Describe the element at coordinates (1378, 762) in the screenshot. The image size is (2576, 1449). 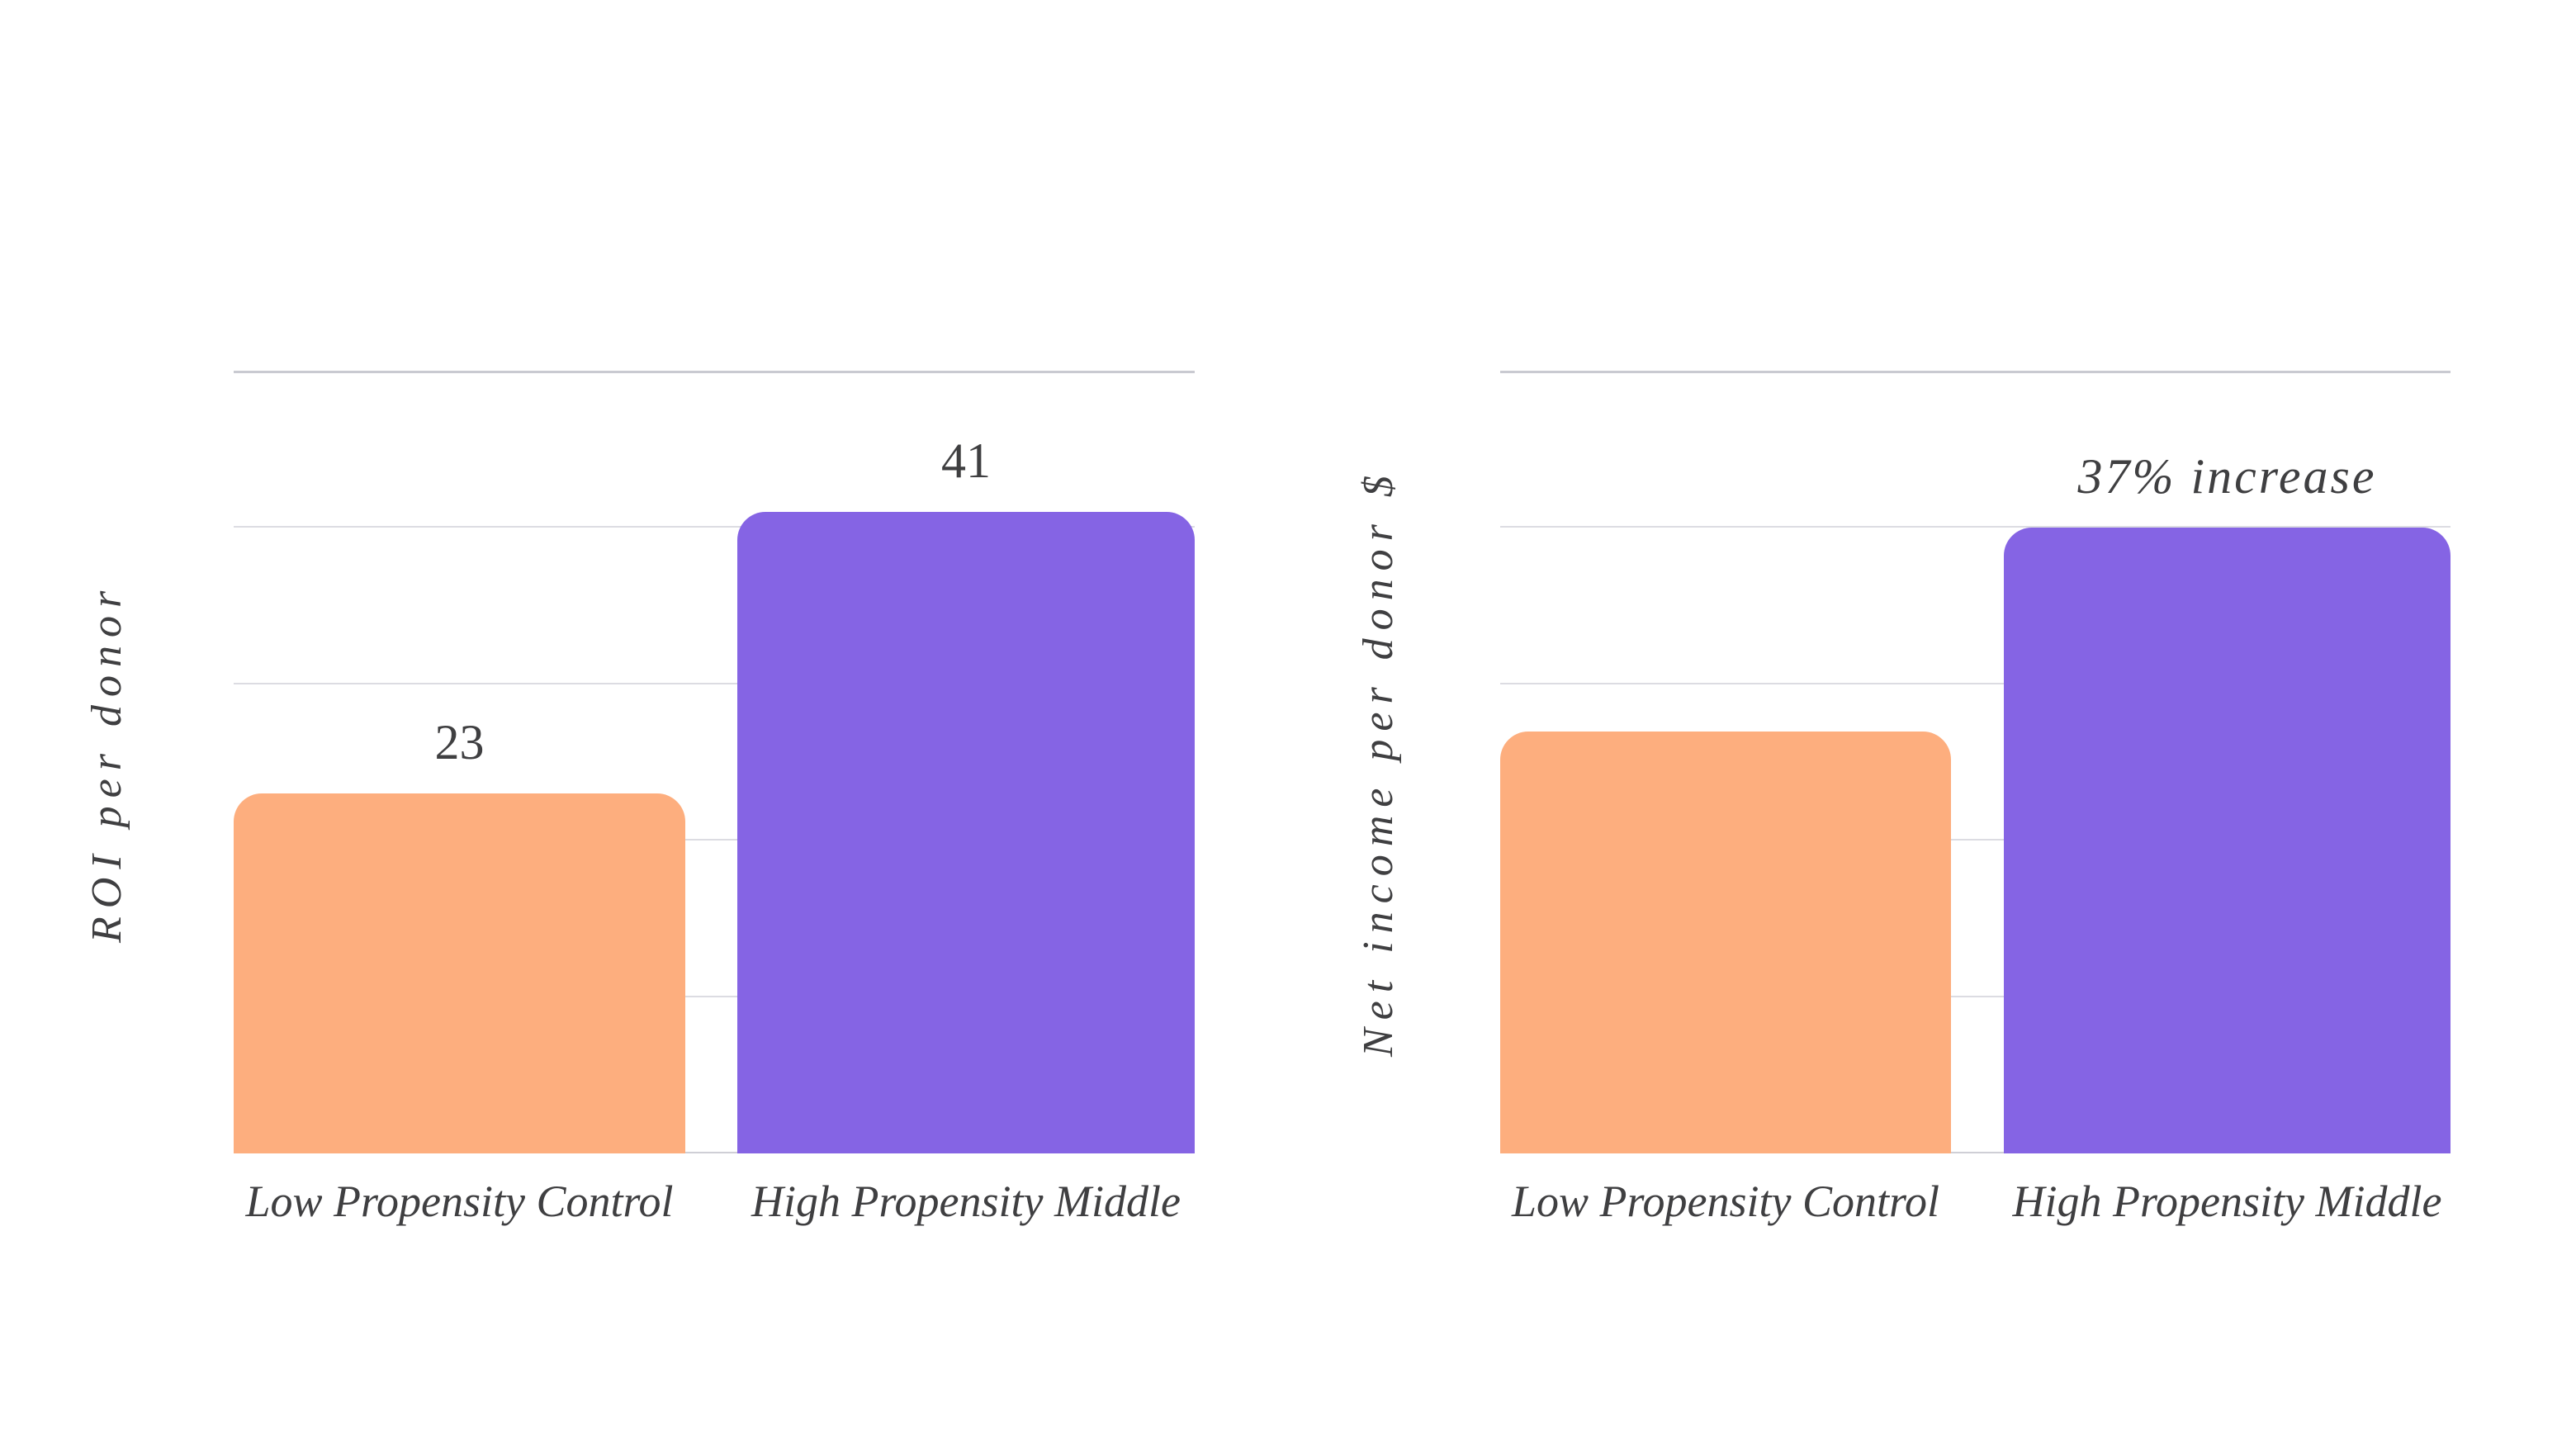
I see `y-axis-label-net-income-per-donor: Net income per donor $` at that location.